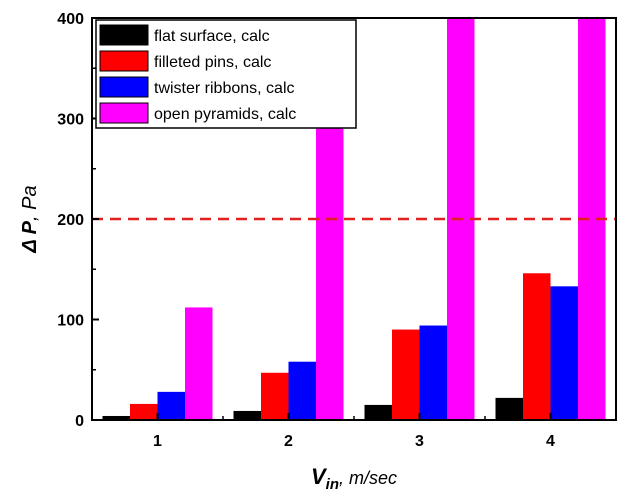  I want to click on x-axis-title-sub: in, so click(332, 484).